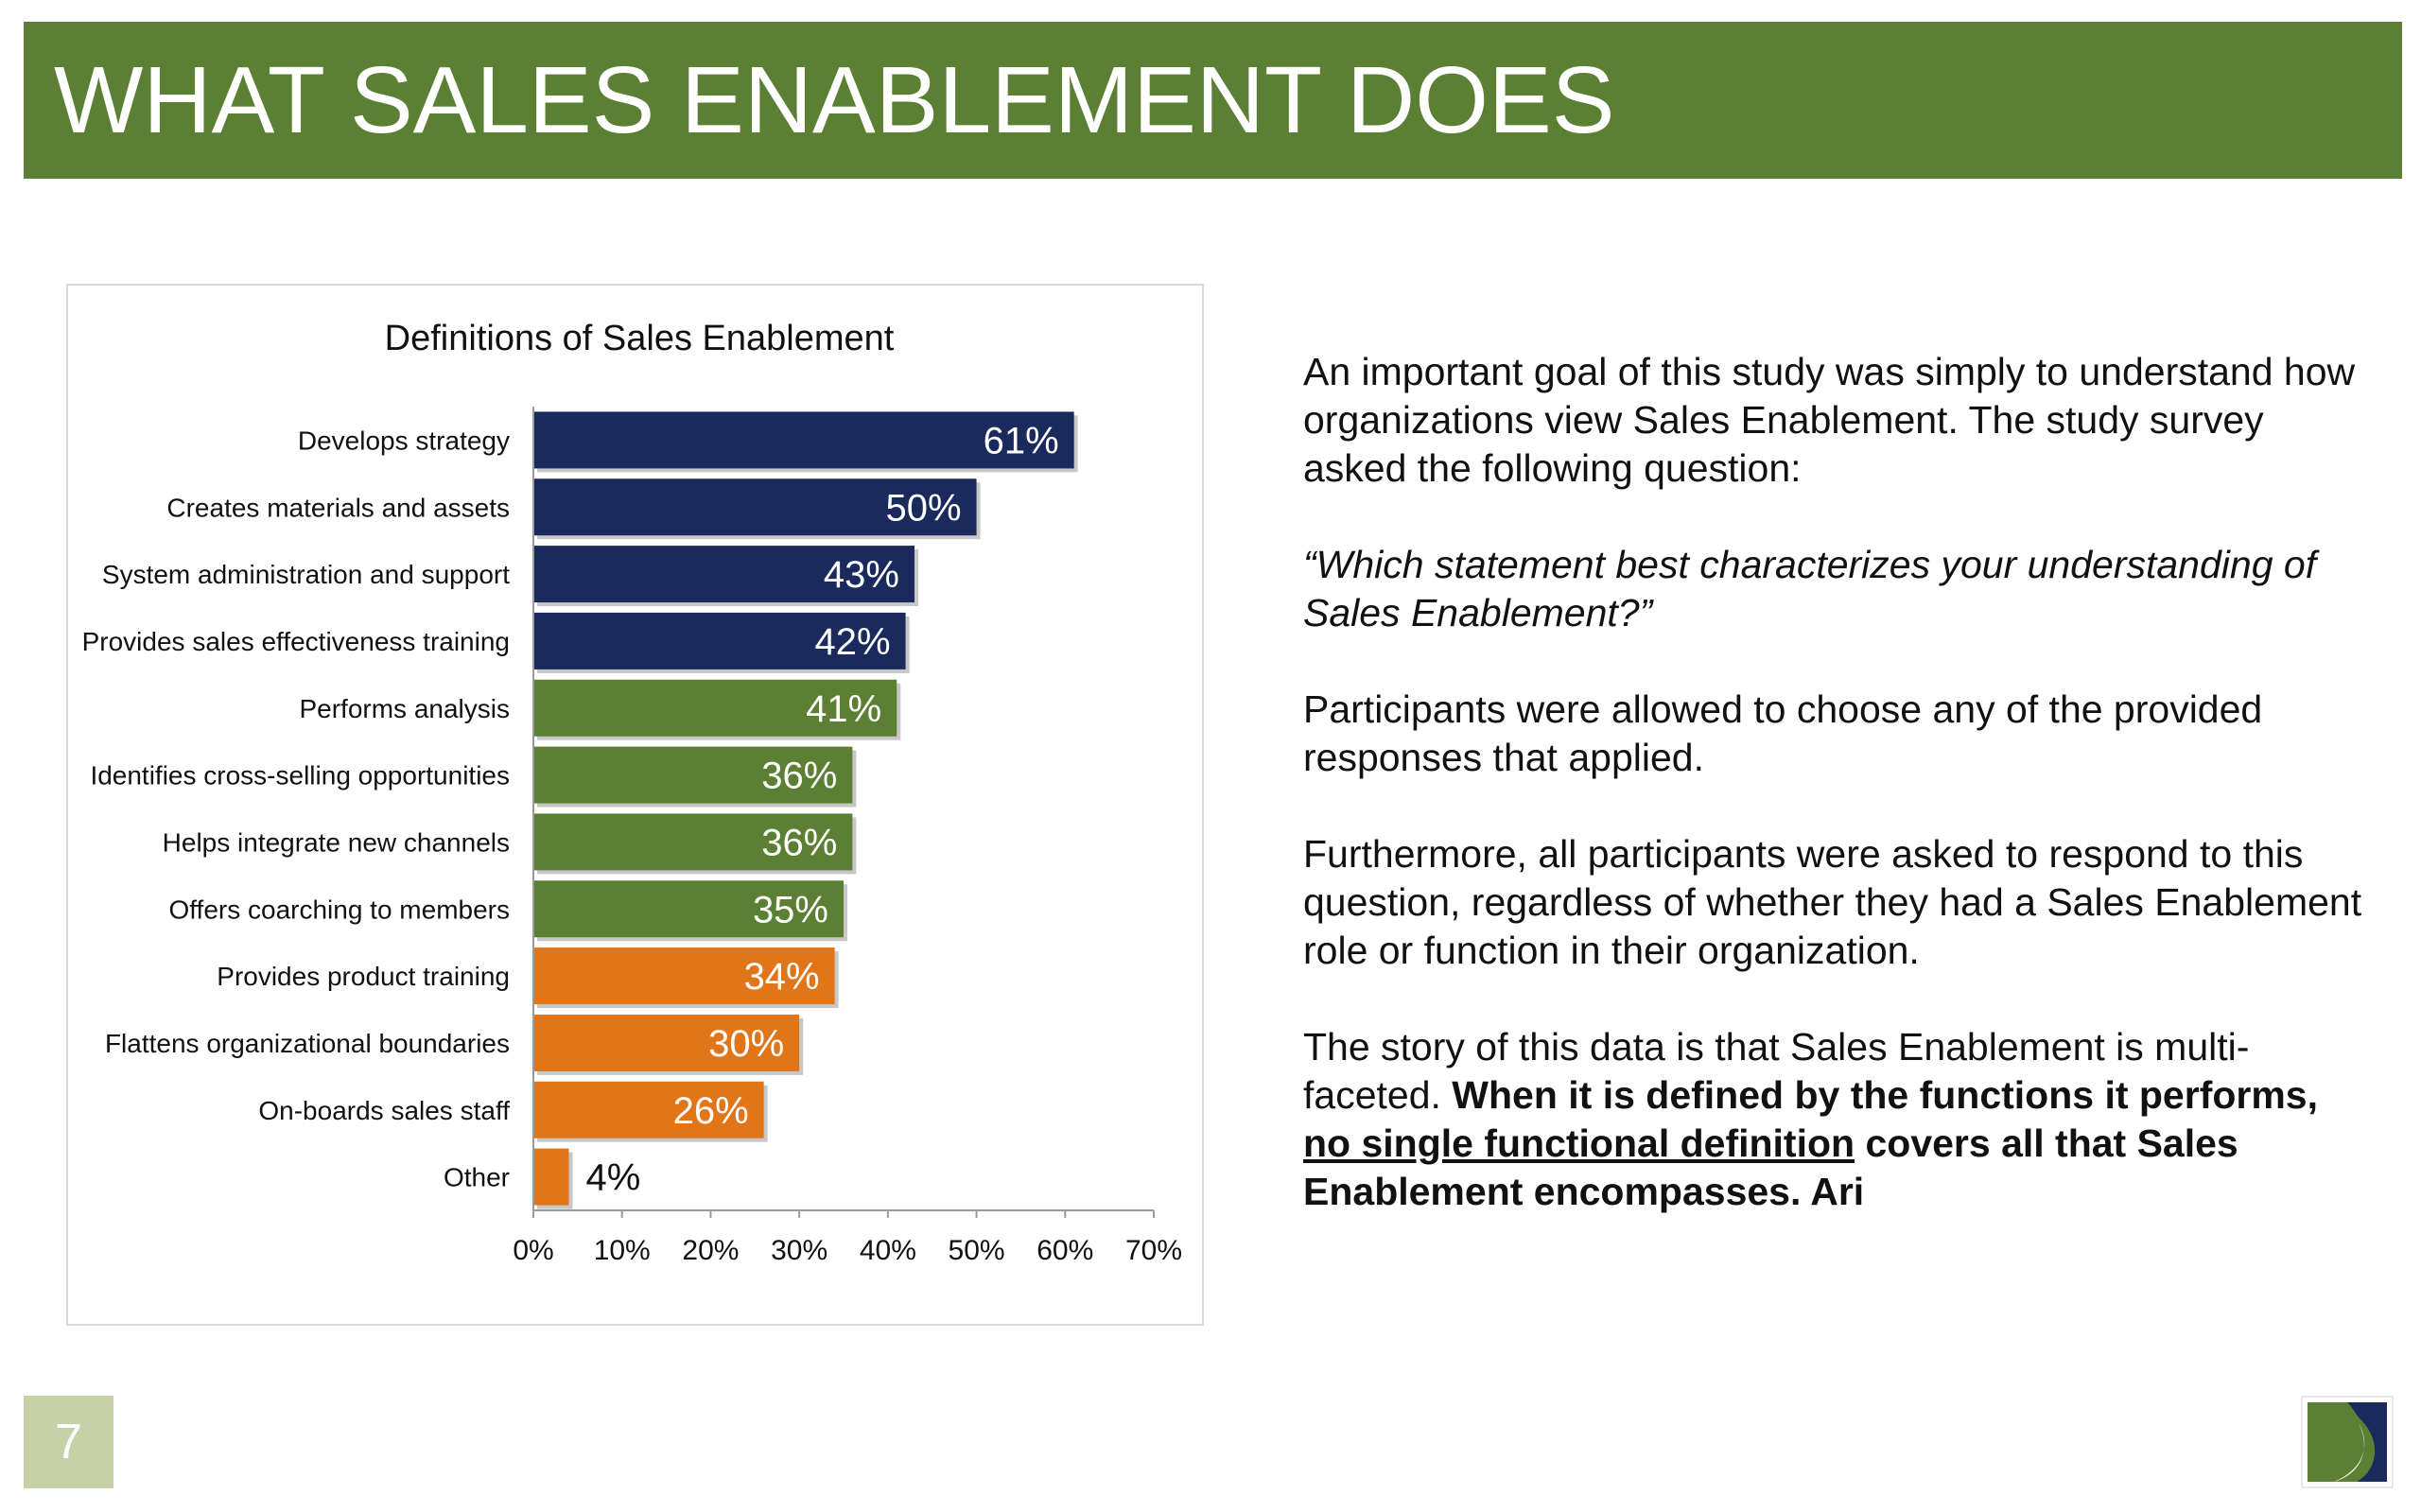 This screenshot has height=1512, width=2421. What do you see at coordinates (861, 575) in the screenshot?
I see `data-label: 43%` at bounding box center [861, 575].